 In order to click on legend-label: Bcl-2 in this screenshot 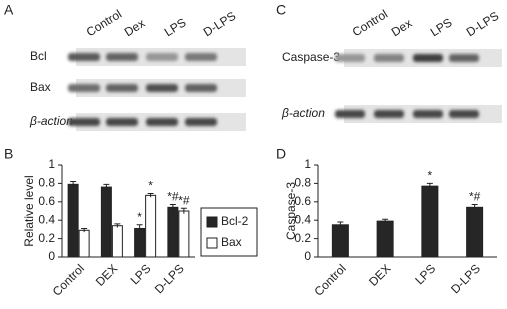, I will do `click(235, 221)`.